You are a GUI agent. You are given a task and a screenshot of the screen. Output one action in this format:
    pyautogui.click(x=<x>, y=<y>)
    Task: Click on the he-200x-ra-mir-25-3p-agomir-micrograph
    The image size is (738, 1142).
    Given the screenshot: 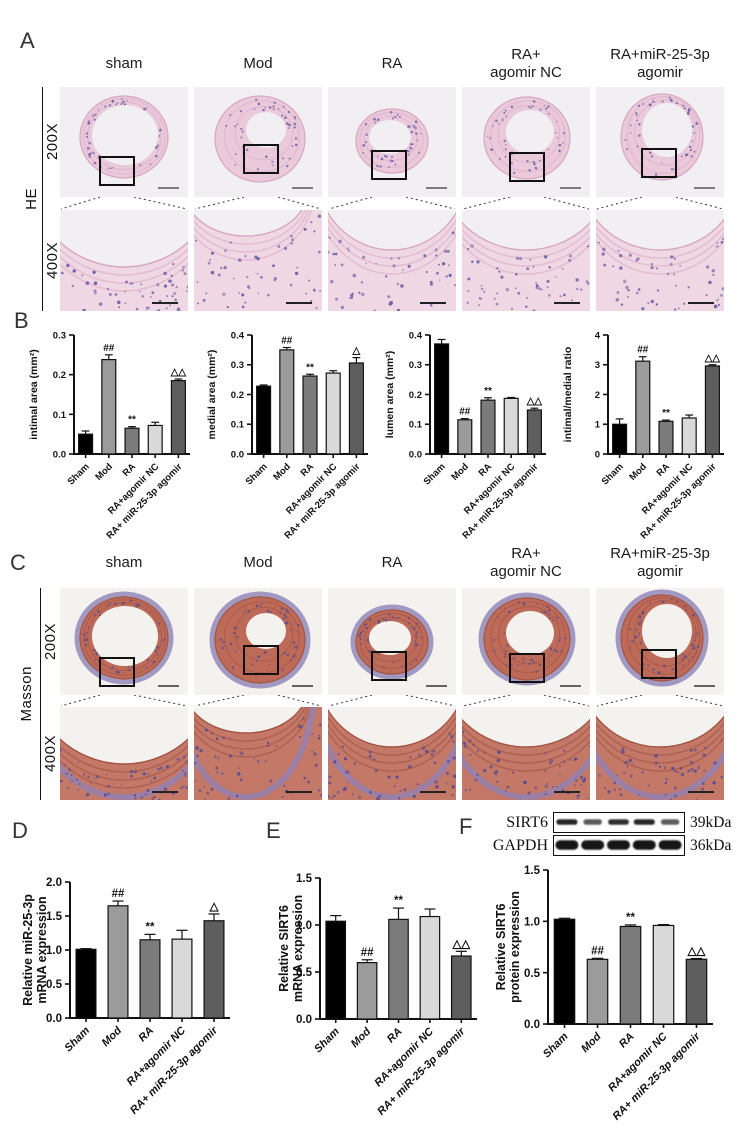 What is the action you would take?
    pyautogui.click(x=660, y=142)
    